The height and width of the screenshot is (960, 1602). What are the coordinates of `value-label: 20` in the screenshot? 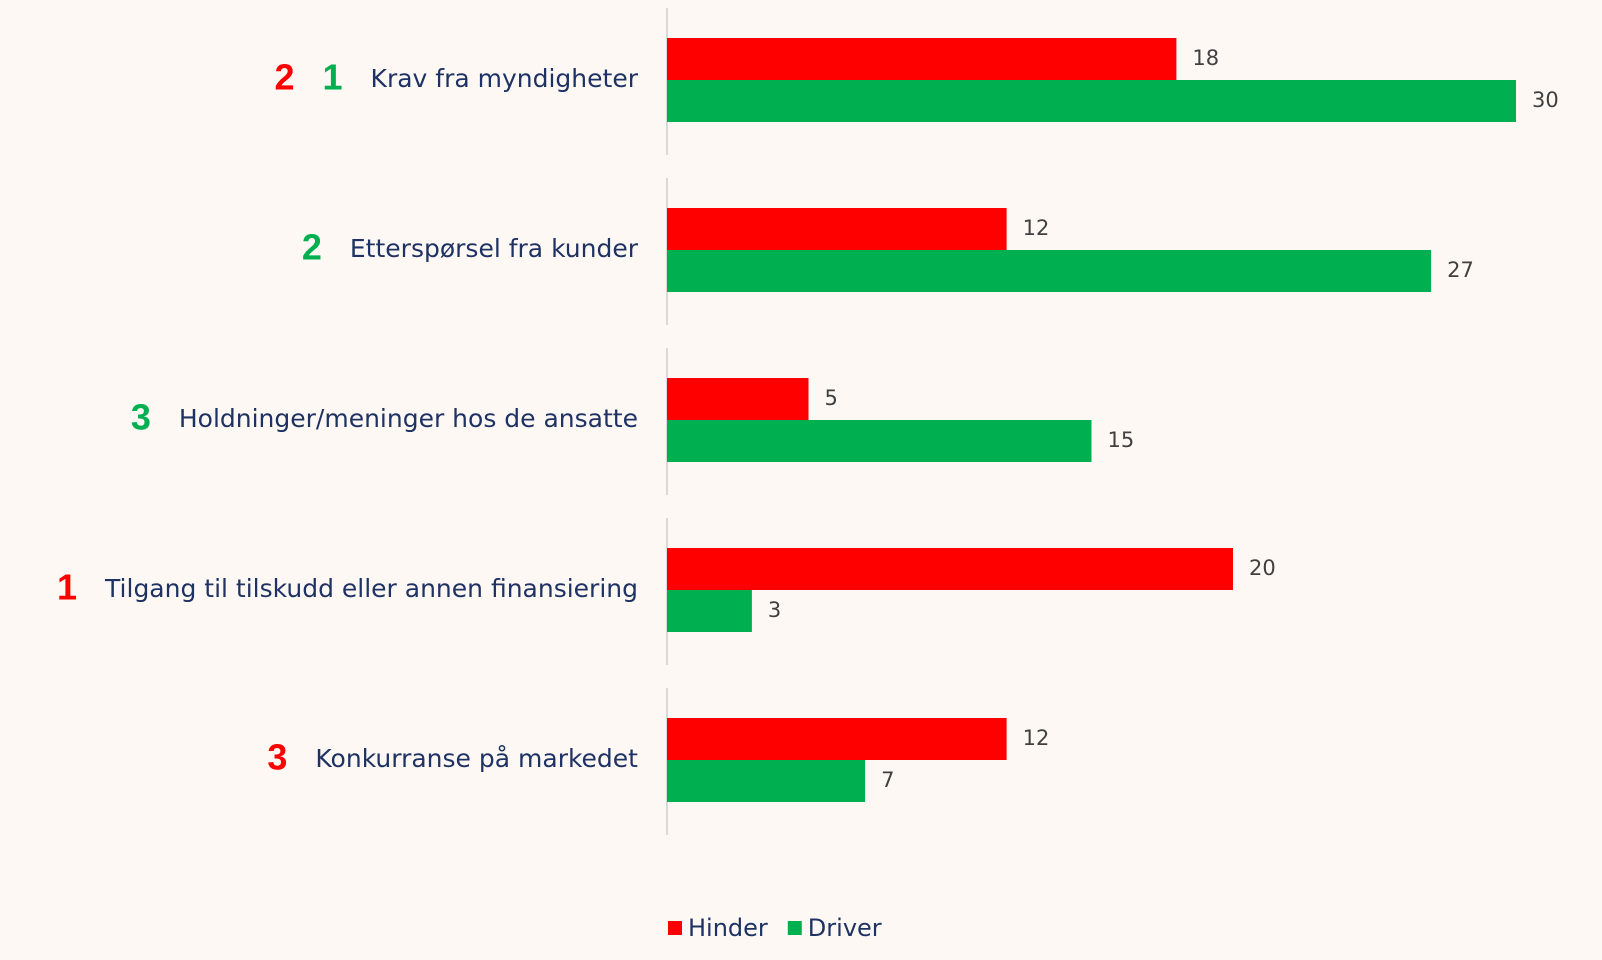 It's located at (1262, 568).